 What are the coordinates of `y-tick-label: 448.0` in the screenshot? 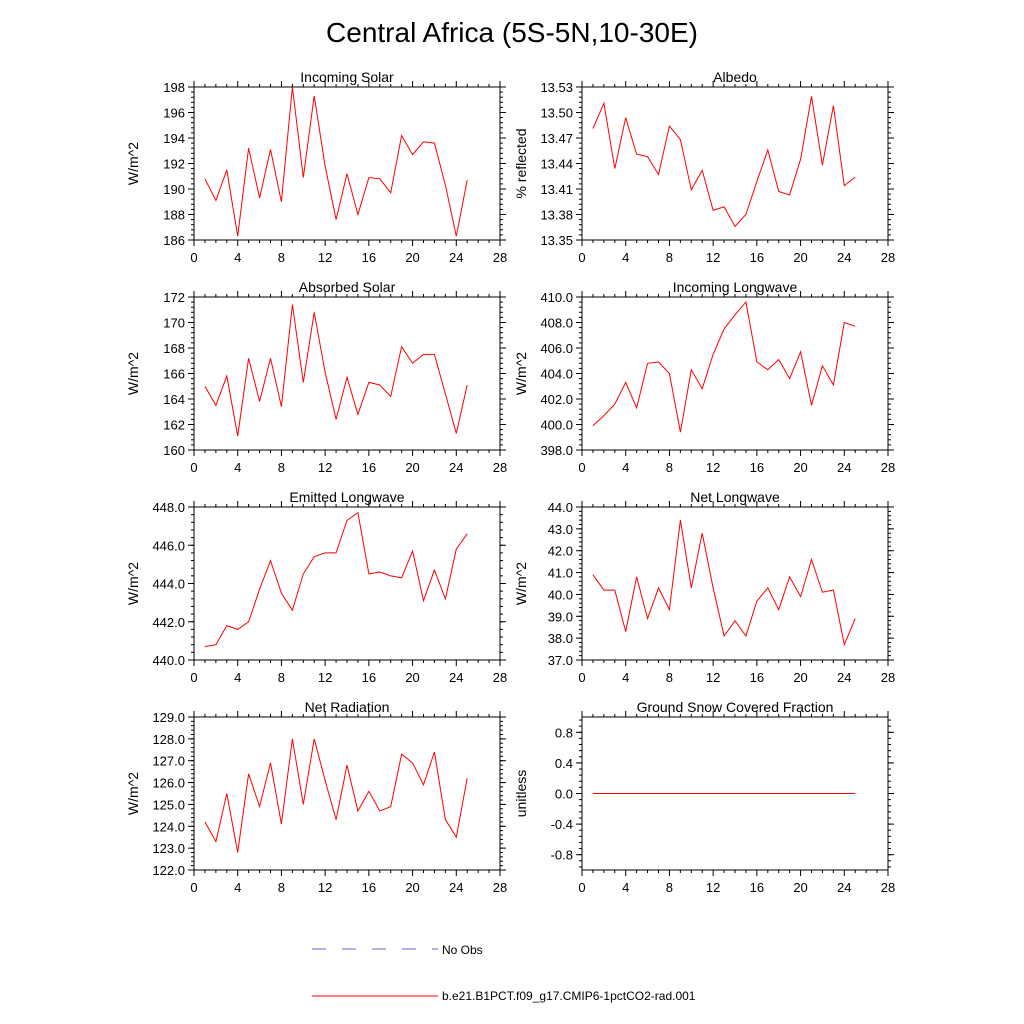 It's located at (168, 507).